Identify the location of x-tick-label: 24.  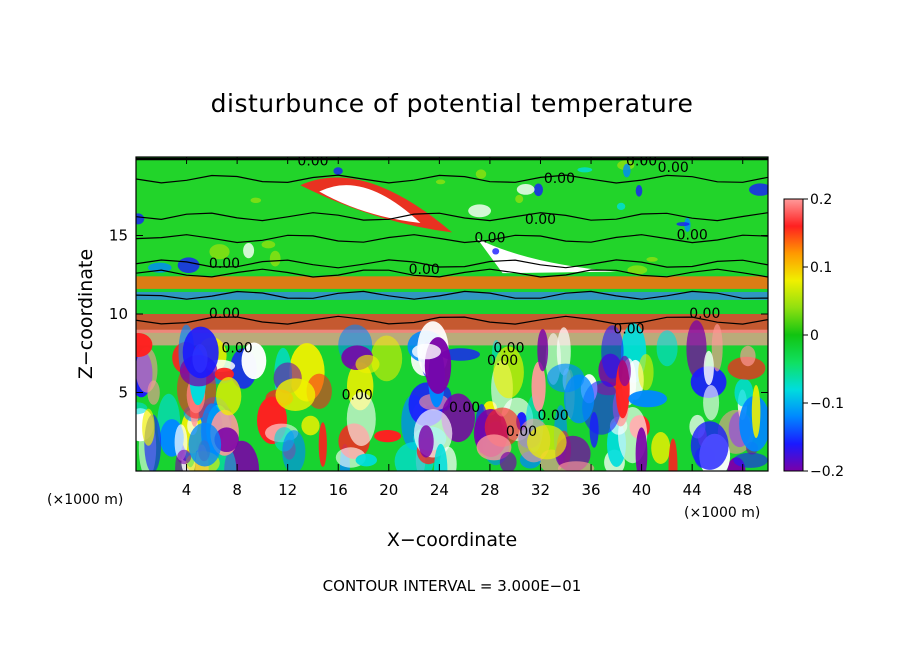
(439, 490).